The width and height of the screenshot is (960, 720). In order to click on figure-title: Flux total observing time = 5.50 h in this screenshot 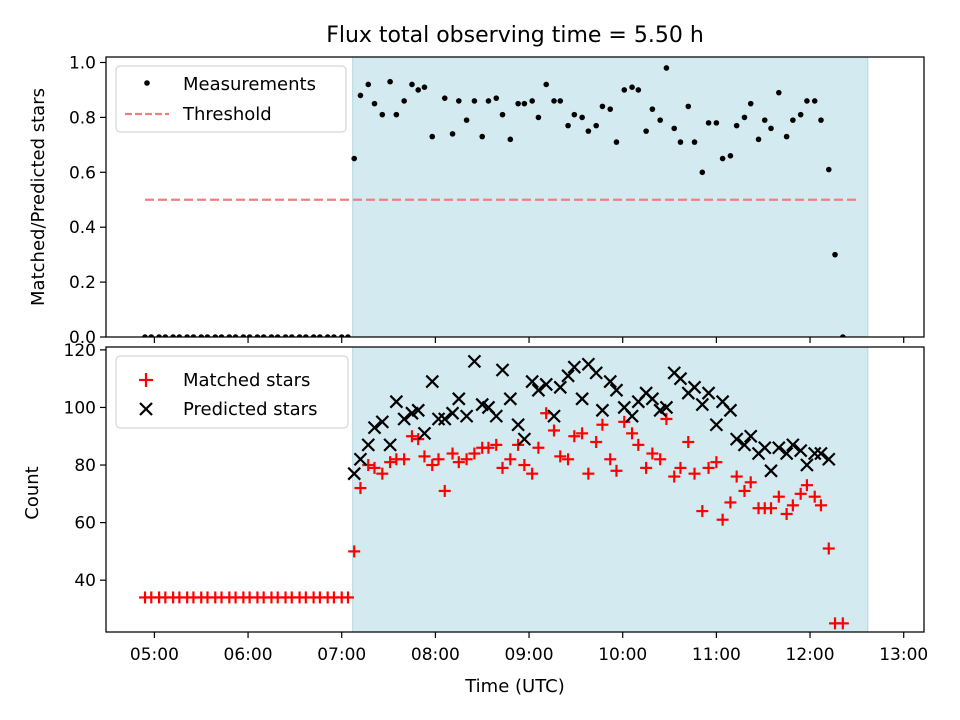, I will do `click(515, 35)`.